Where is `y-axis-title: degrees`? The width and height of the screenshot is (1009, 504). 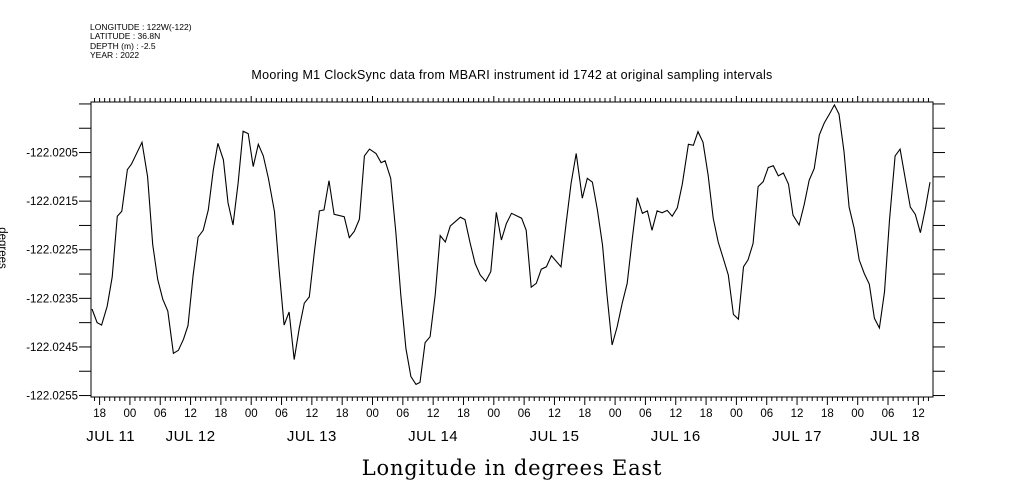
y-axis-title: degrees is located at coordinates (4, 248).